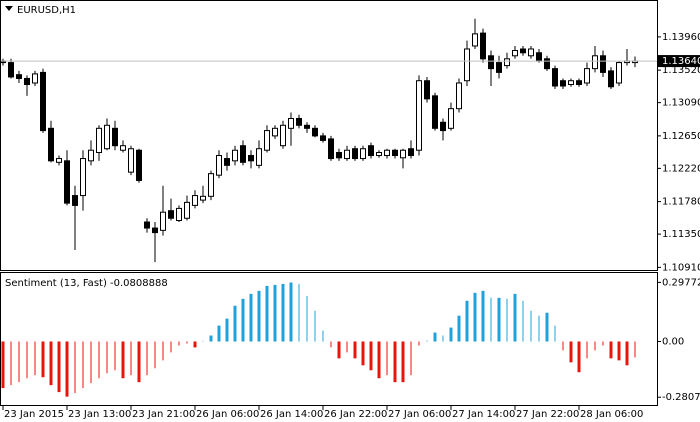 This screenshot has width=700, height=422. Describe the element at coordinates (9, 8) in the screenshot. I see `menu-triangle` at that location.